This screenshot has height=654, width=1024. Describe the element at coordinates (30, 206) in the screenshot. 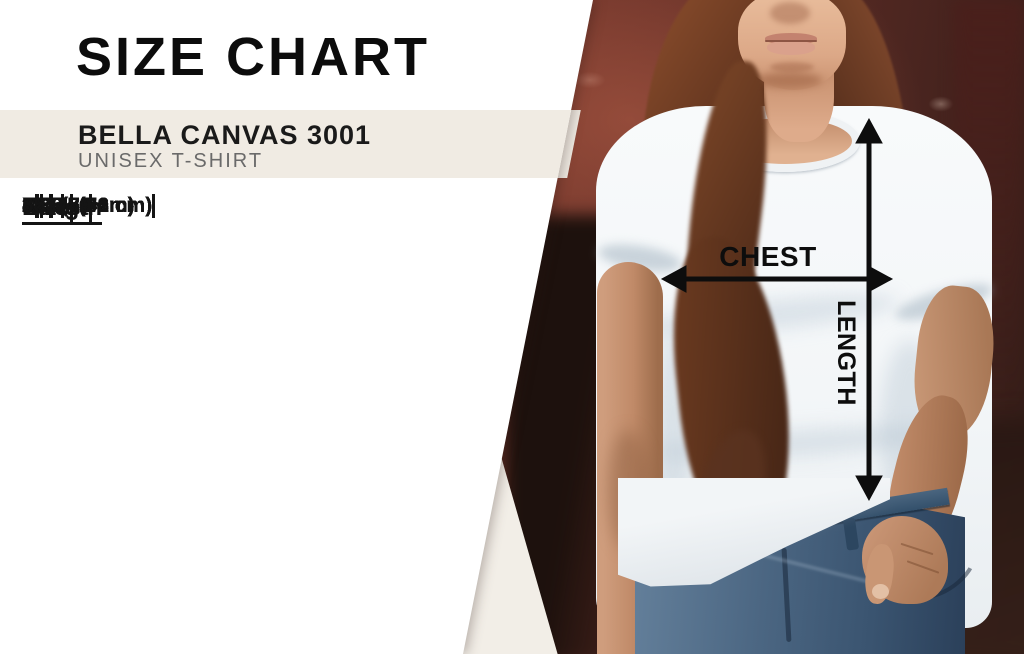

I see `size-cell: L` at that location.